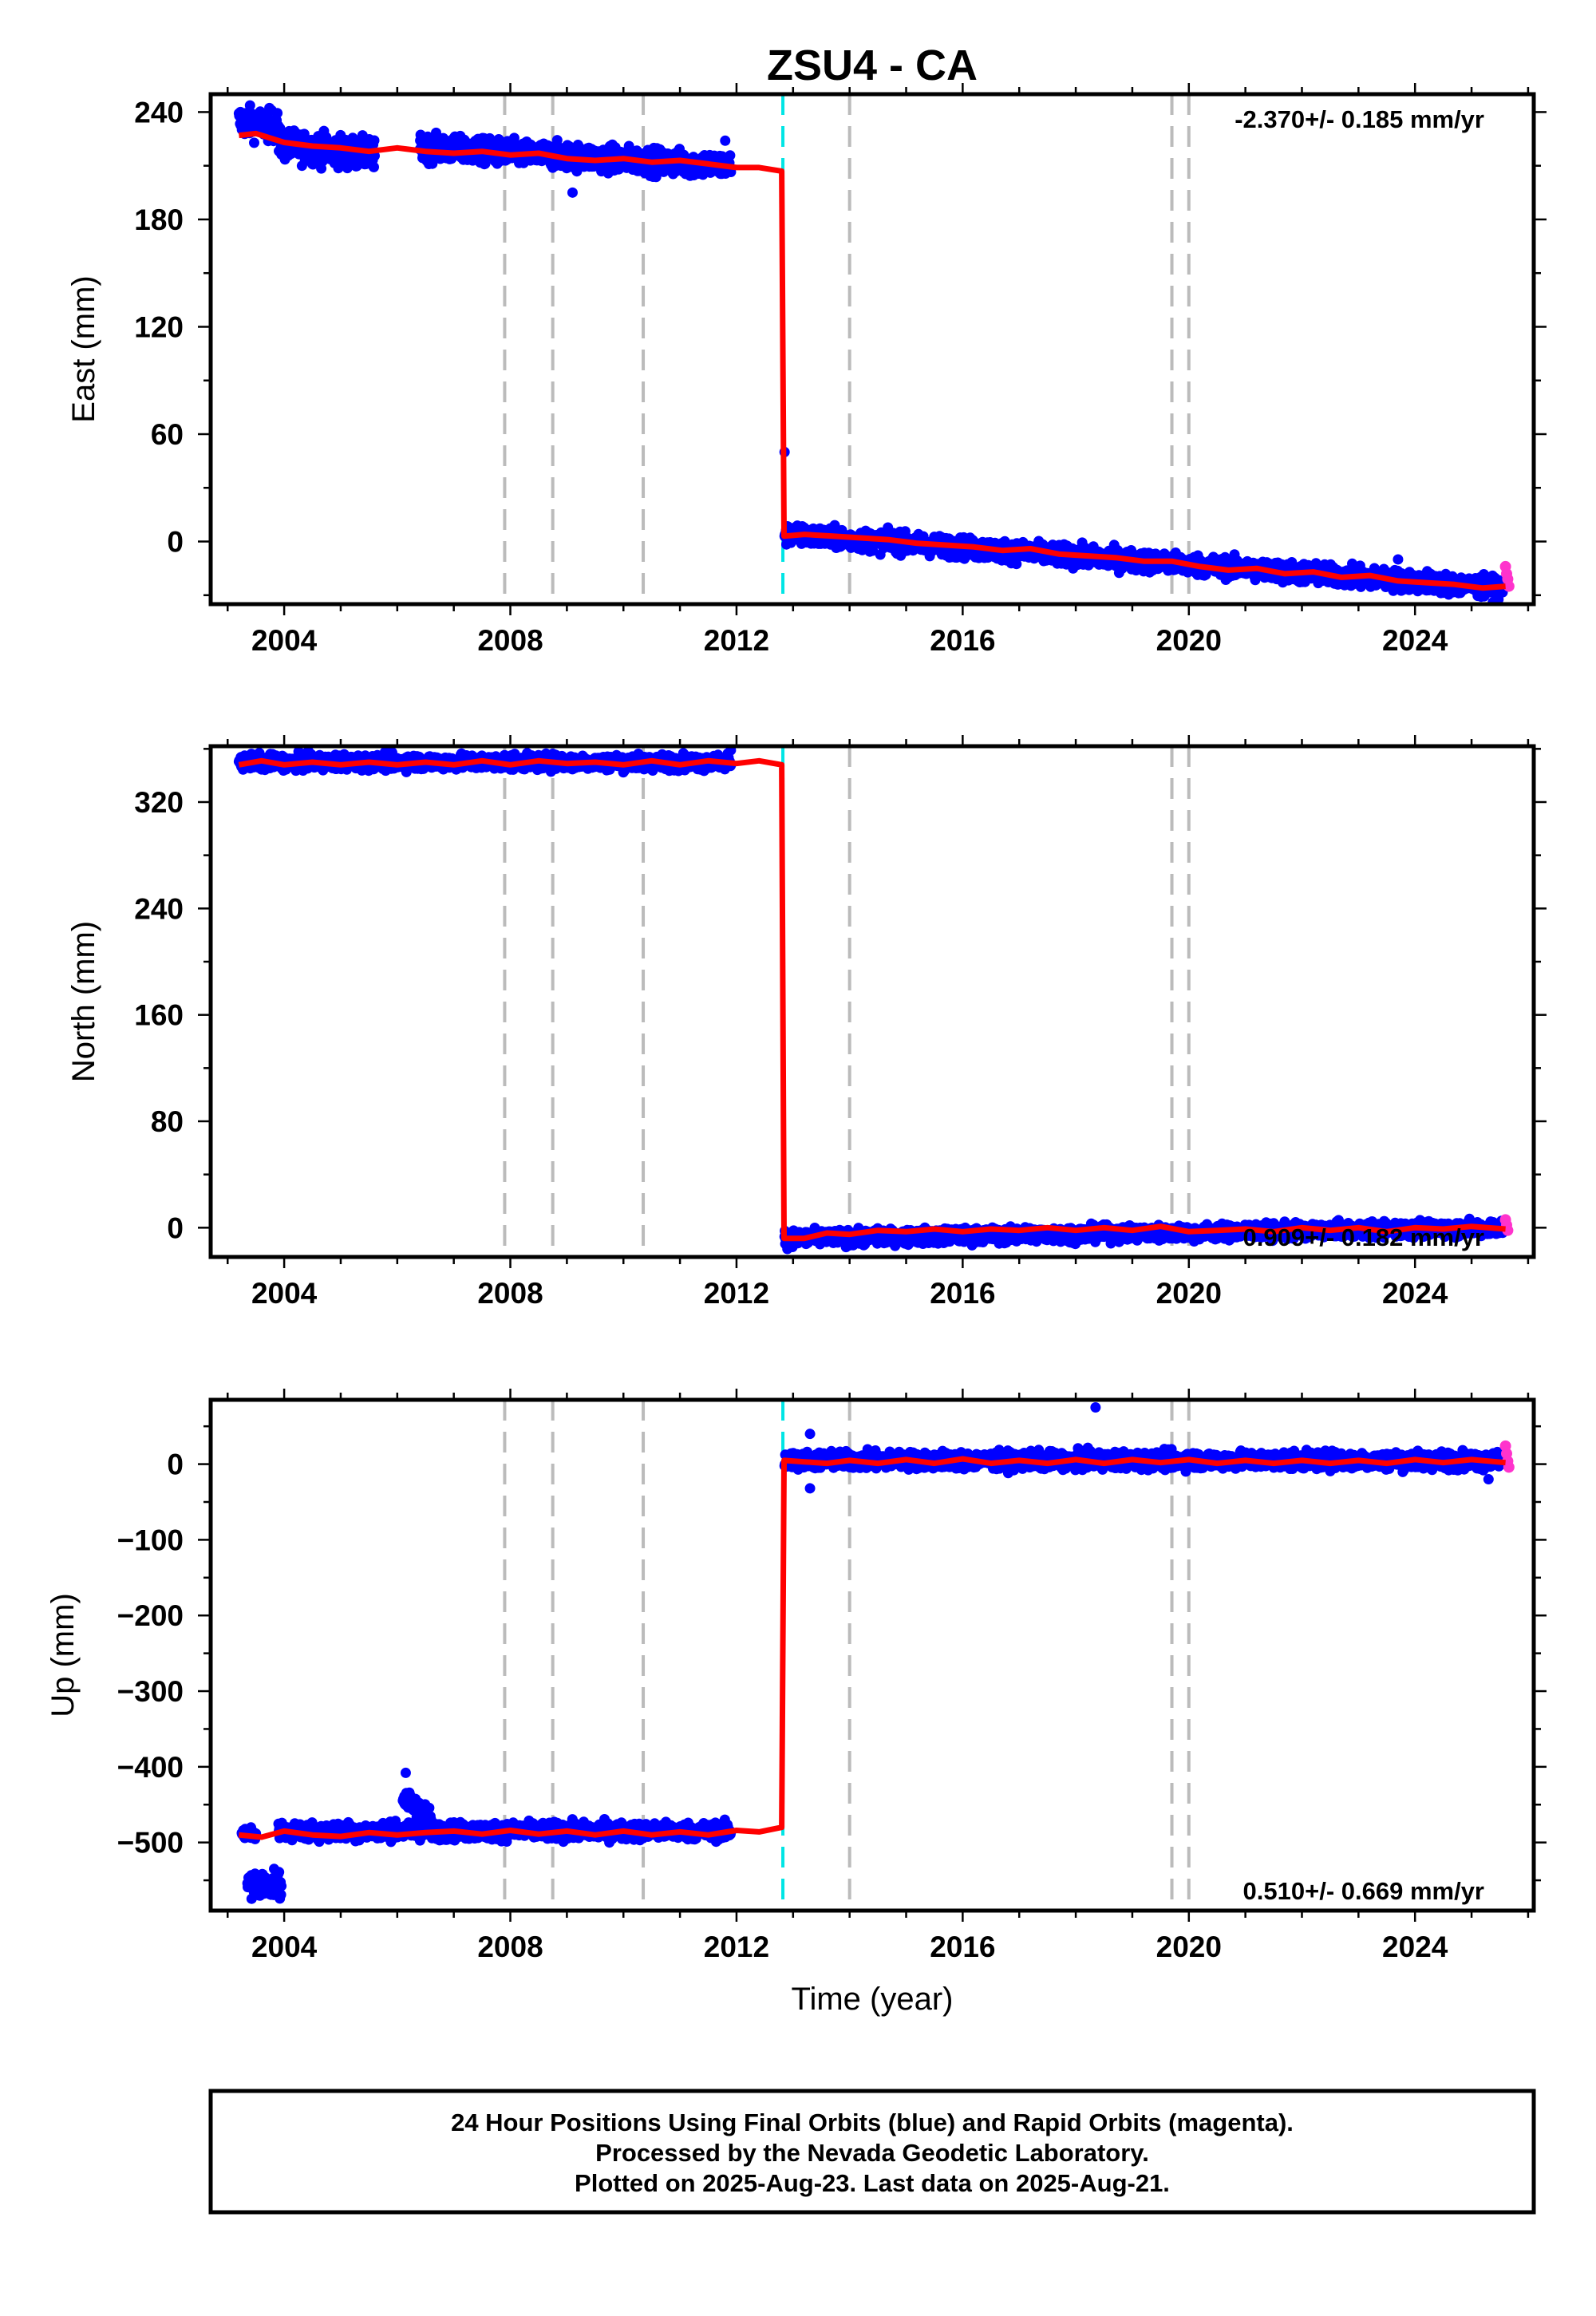 The image size is (1596, 2316). Describe the element at coordinates (1189, 640) in the screenshot. I see `x-tick-label-east-2020: 2020` at that location.